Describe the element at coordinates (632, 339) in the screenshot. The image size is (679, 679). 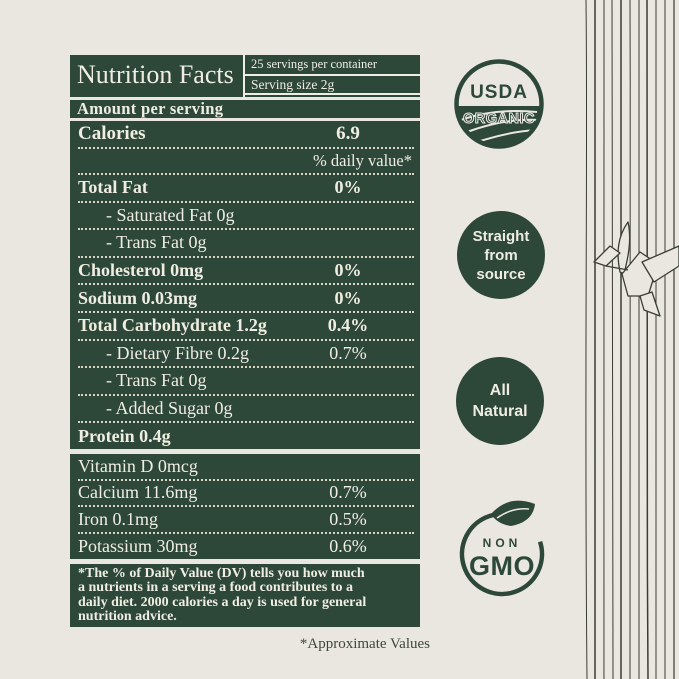
I see `bamboo-line-art` at that location.